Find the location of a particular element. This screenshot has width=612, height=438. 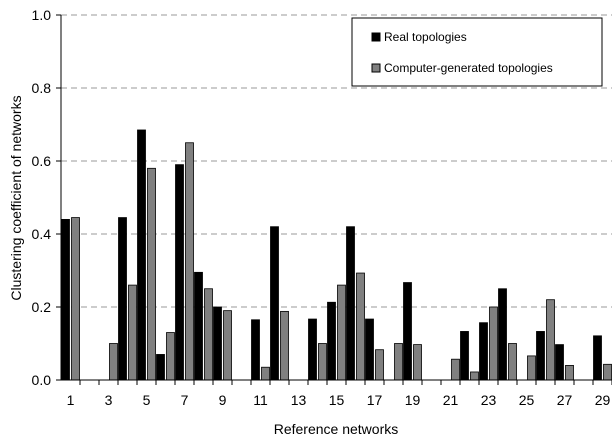

x-tick-label: 1 is located at coordinates (71, 400).